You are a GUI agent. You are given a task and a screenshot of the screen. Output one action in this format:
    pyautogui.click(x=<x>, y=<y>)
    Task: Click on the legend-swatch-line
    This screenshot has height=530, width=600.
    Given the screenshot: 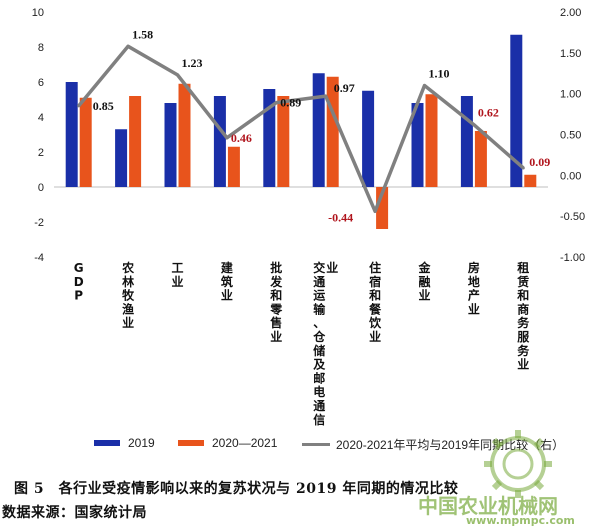 What is the action you would take?
    pyautogui.click(x=316, y=444)
    